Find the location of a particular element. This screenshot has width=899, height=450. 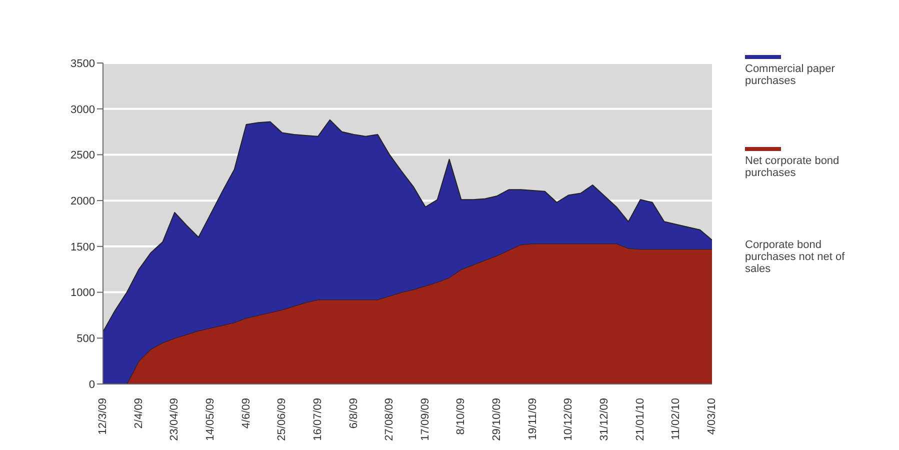

x-tick-label: 2/4/09 is located at coordinates (138, 413).